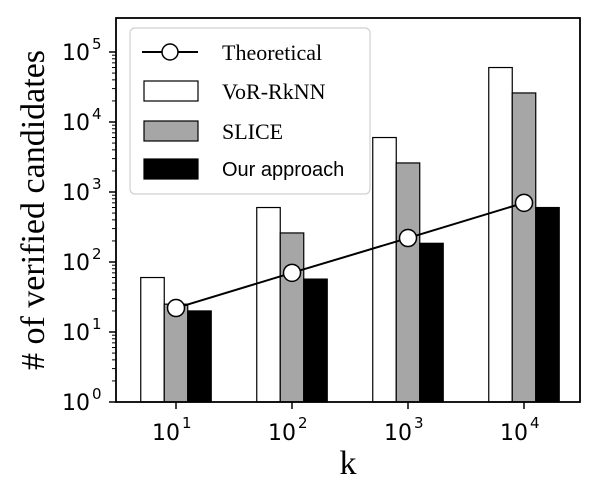 This screenshot has width=600, height=500. What do you see at coordinates (348, 463) in the screenshot?
I see `x-axis-label: k` at bounding box center [348, 463].